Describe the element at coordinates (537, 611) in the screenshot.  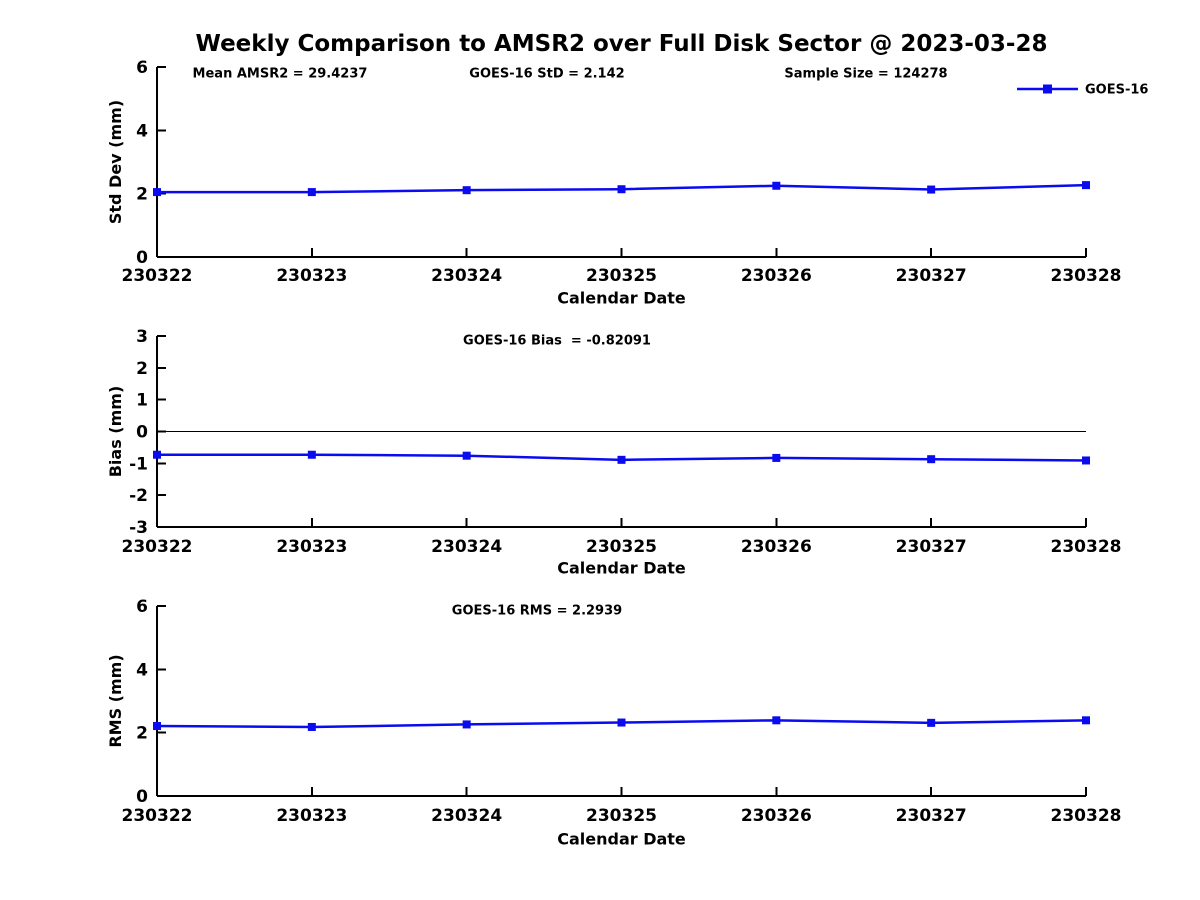
I see `annotation: GOES-16 RMS = 2.2939` at that location.